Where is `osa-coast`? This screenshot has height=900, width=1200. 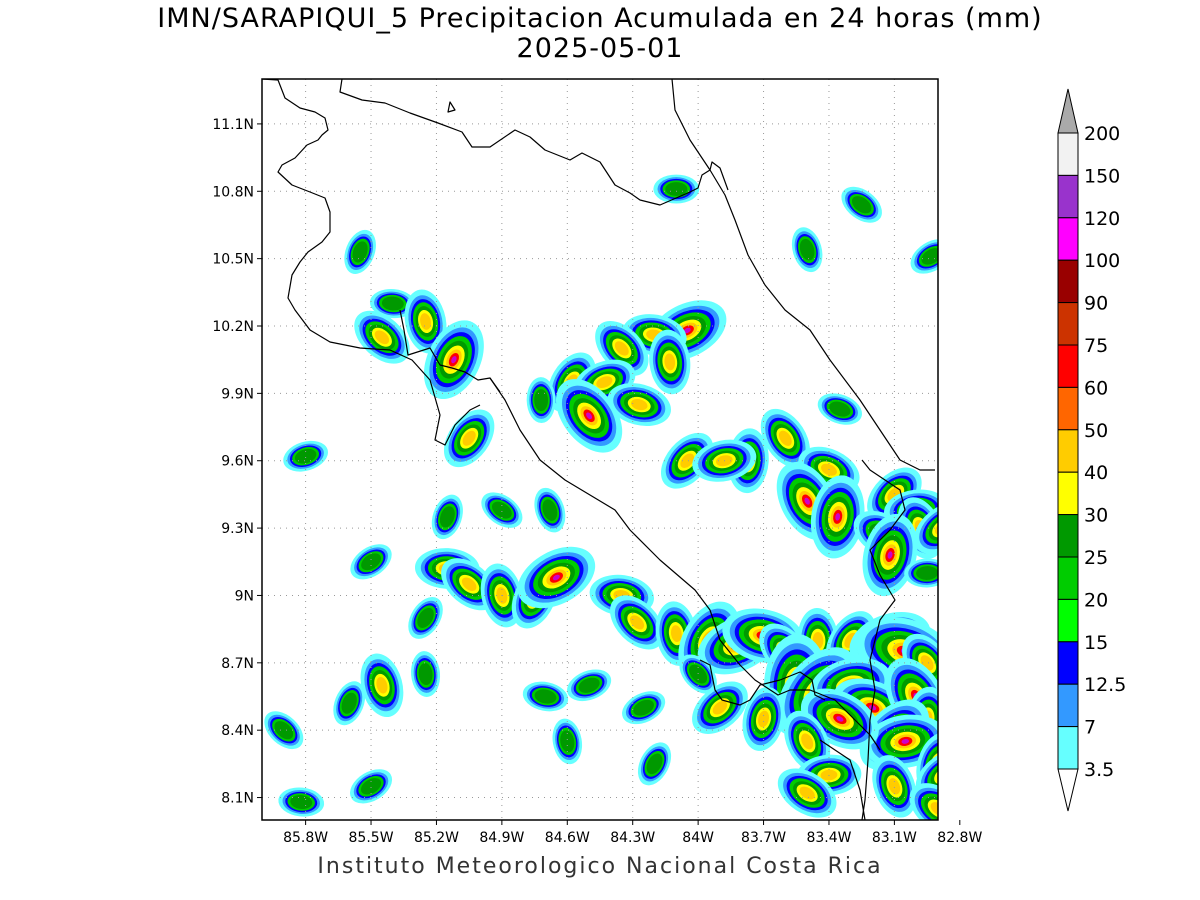
osa-coast is located at coordinates (842, 779).